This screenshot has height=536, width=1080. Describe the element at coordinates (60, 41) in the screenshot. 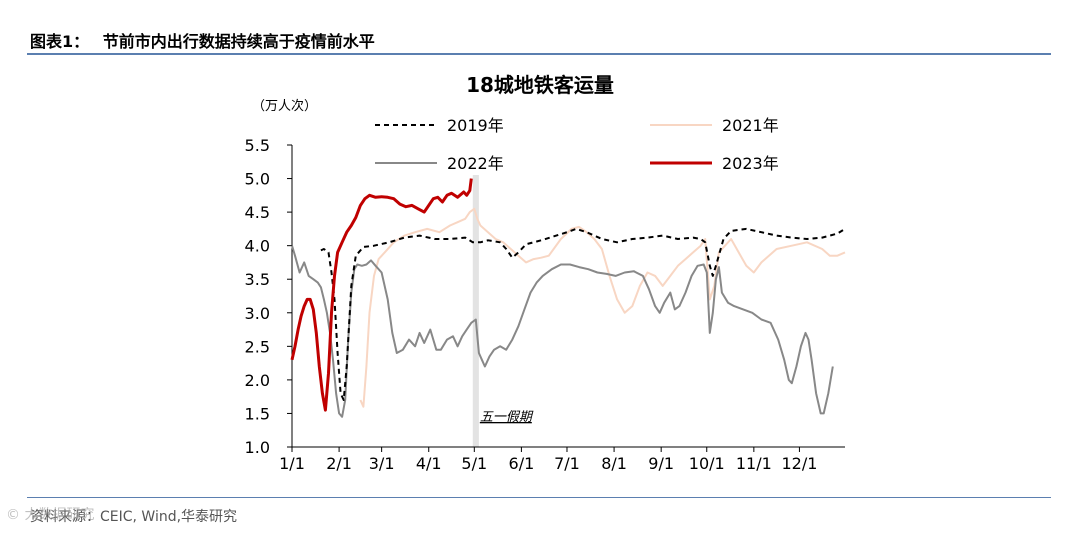

I see `figure-label: 图表1：` at that location.